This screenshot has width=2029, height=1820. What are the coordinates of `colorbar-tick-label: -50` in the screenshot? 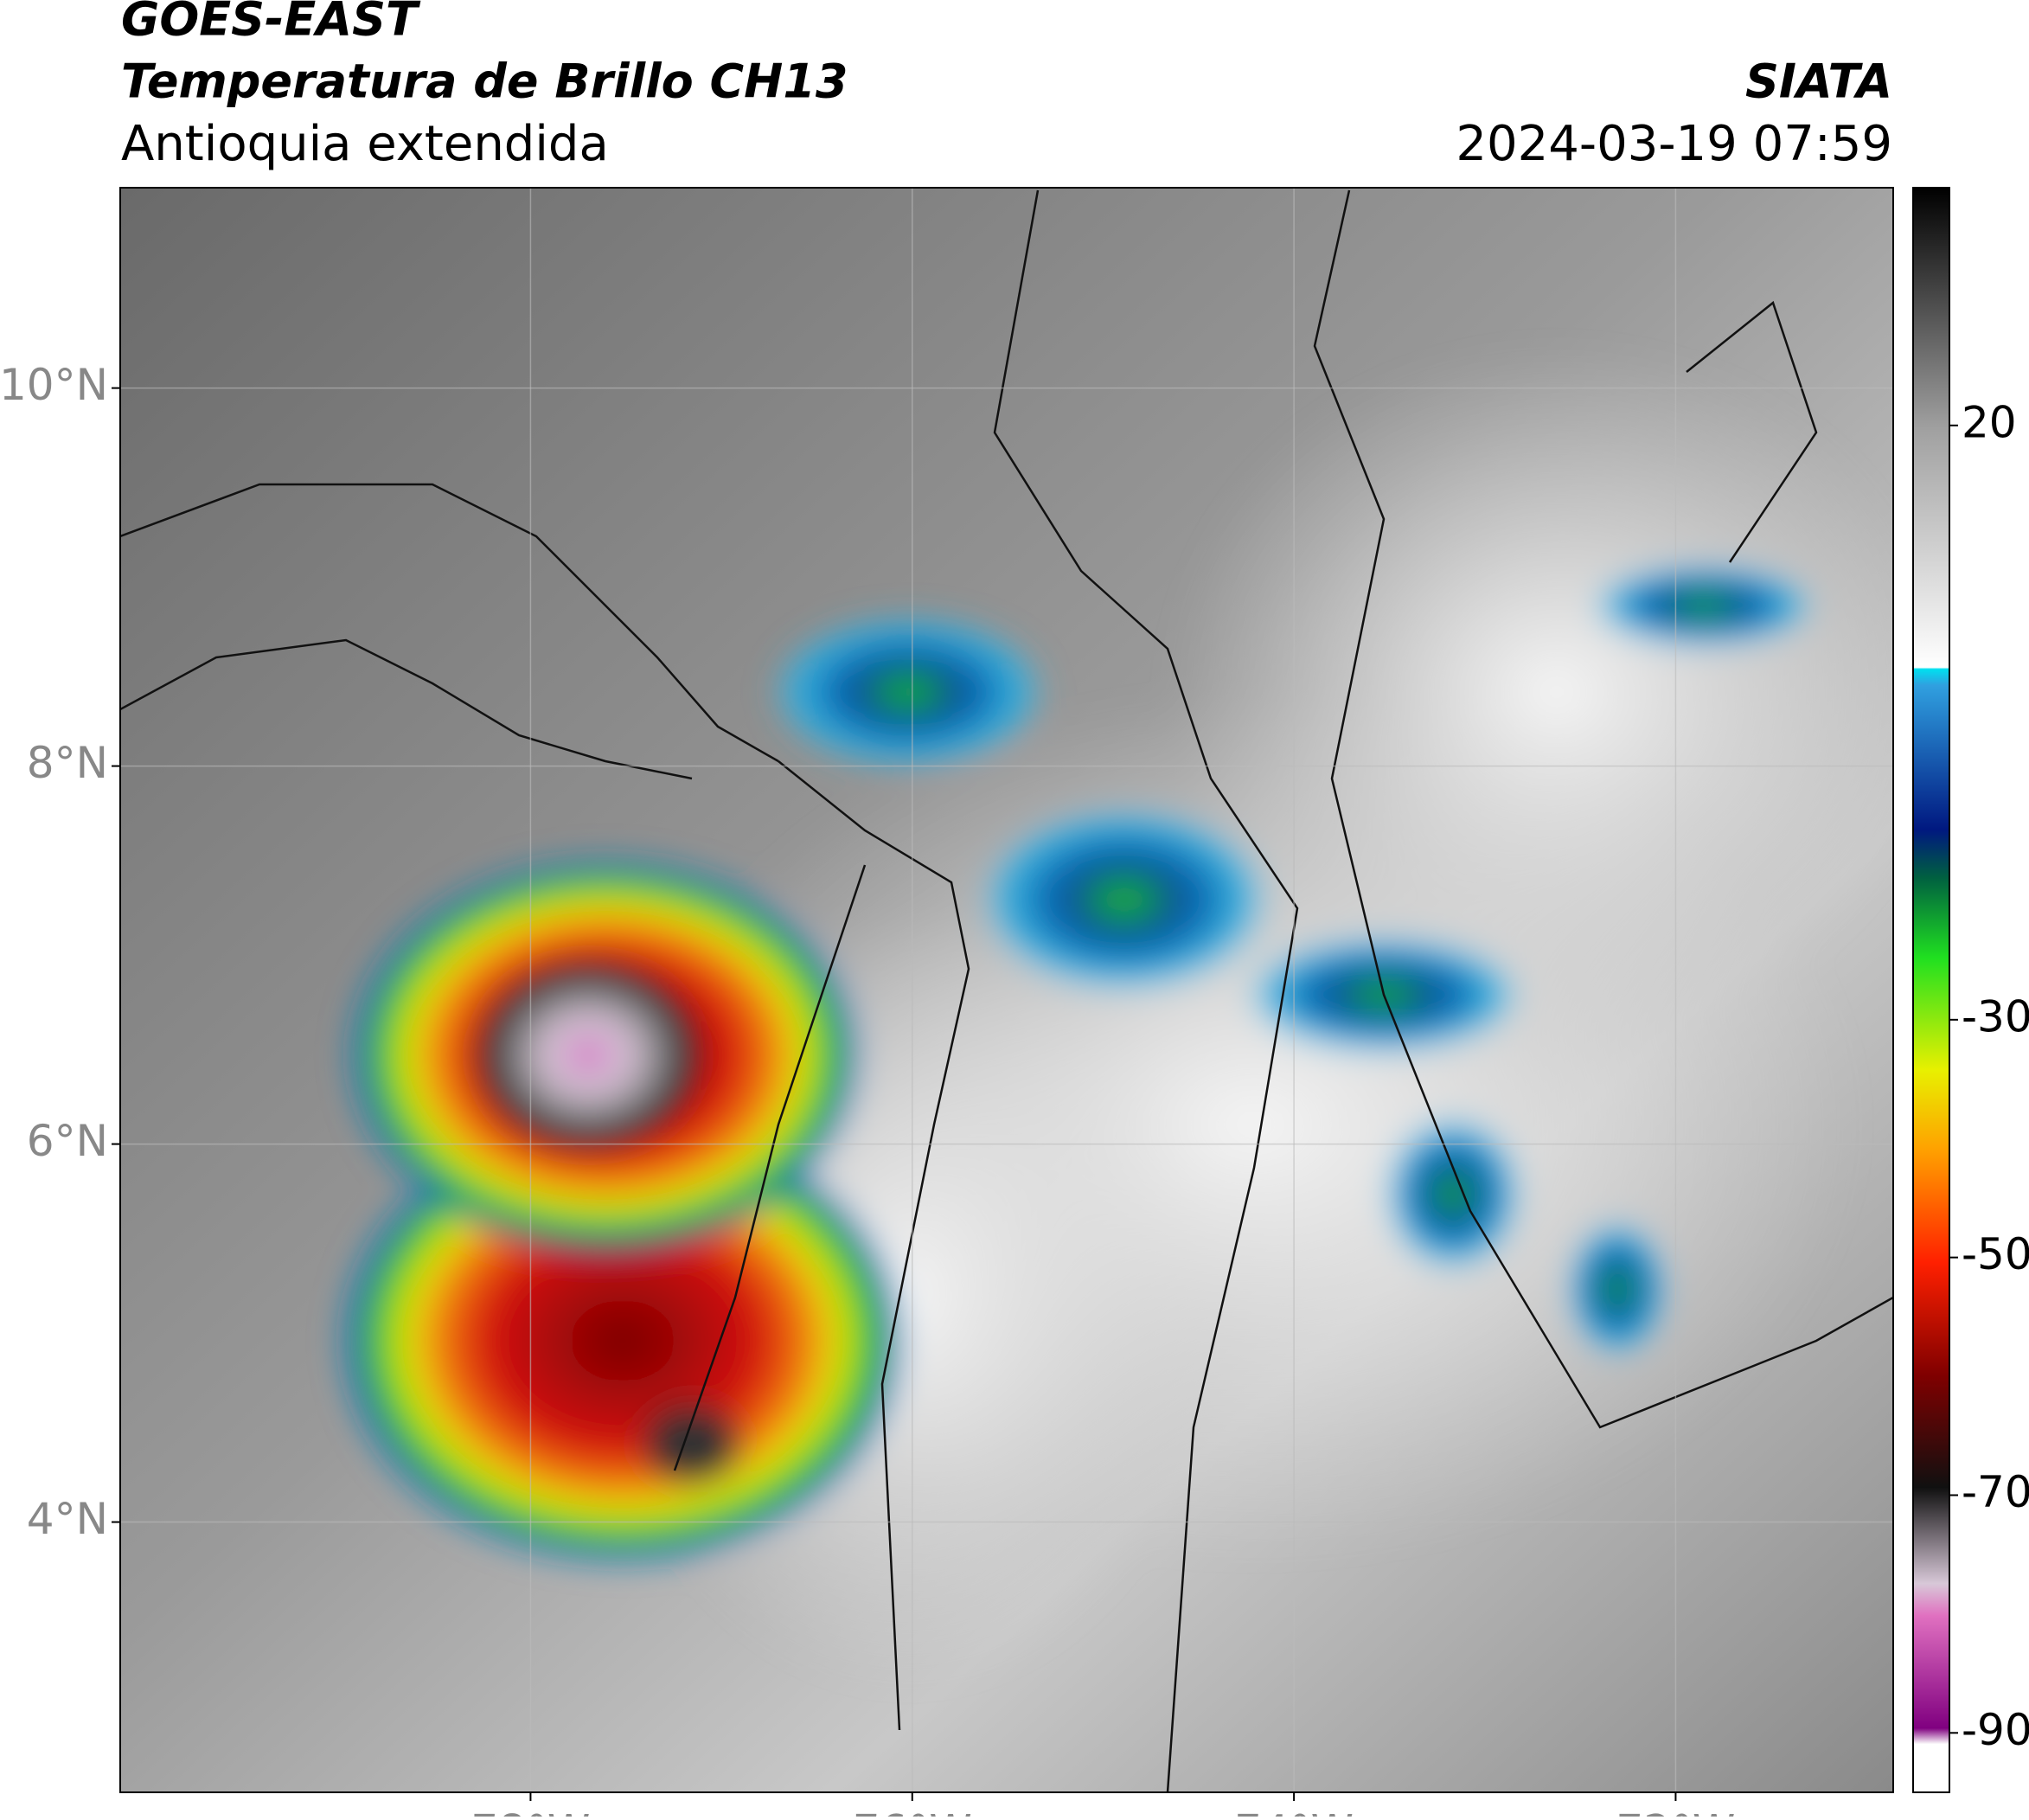 It's located at (1995, 1254).